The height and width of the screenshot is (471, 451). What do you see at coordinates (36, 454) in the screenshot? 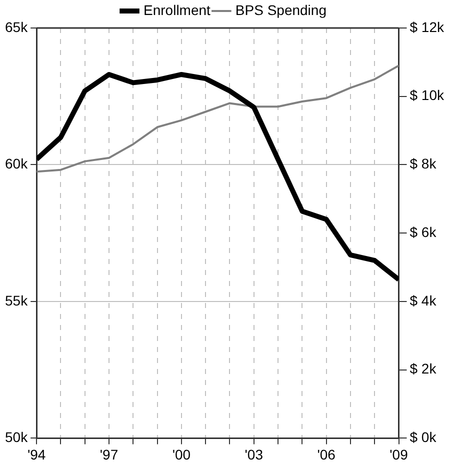
I see `x-tick-label: '94` at bounding box center [36, 454].